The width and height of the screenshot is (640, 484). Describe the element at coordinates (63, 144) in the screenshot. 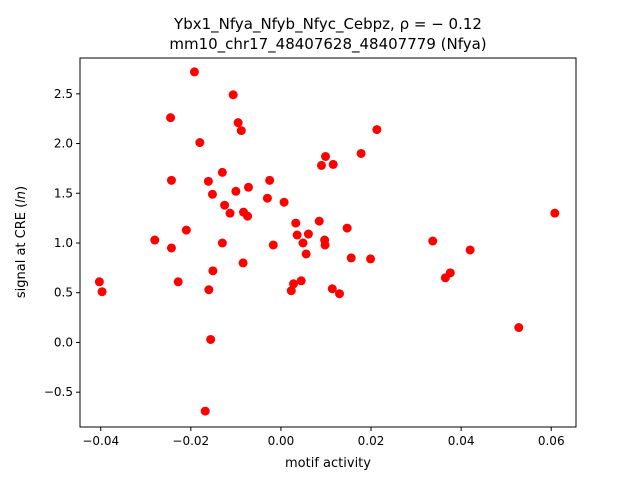

I see `y-tick-label: 2.0` at that location.